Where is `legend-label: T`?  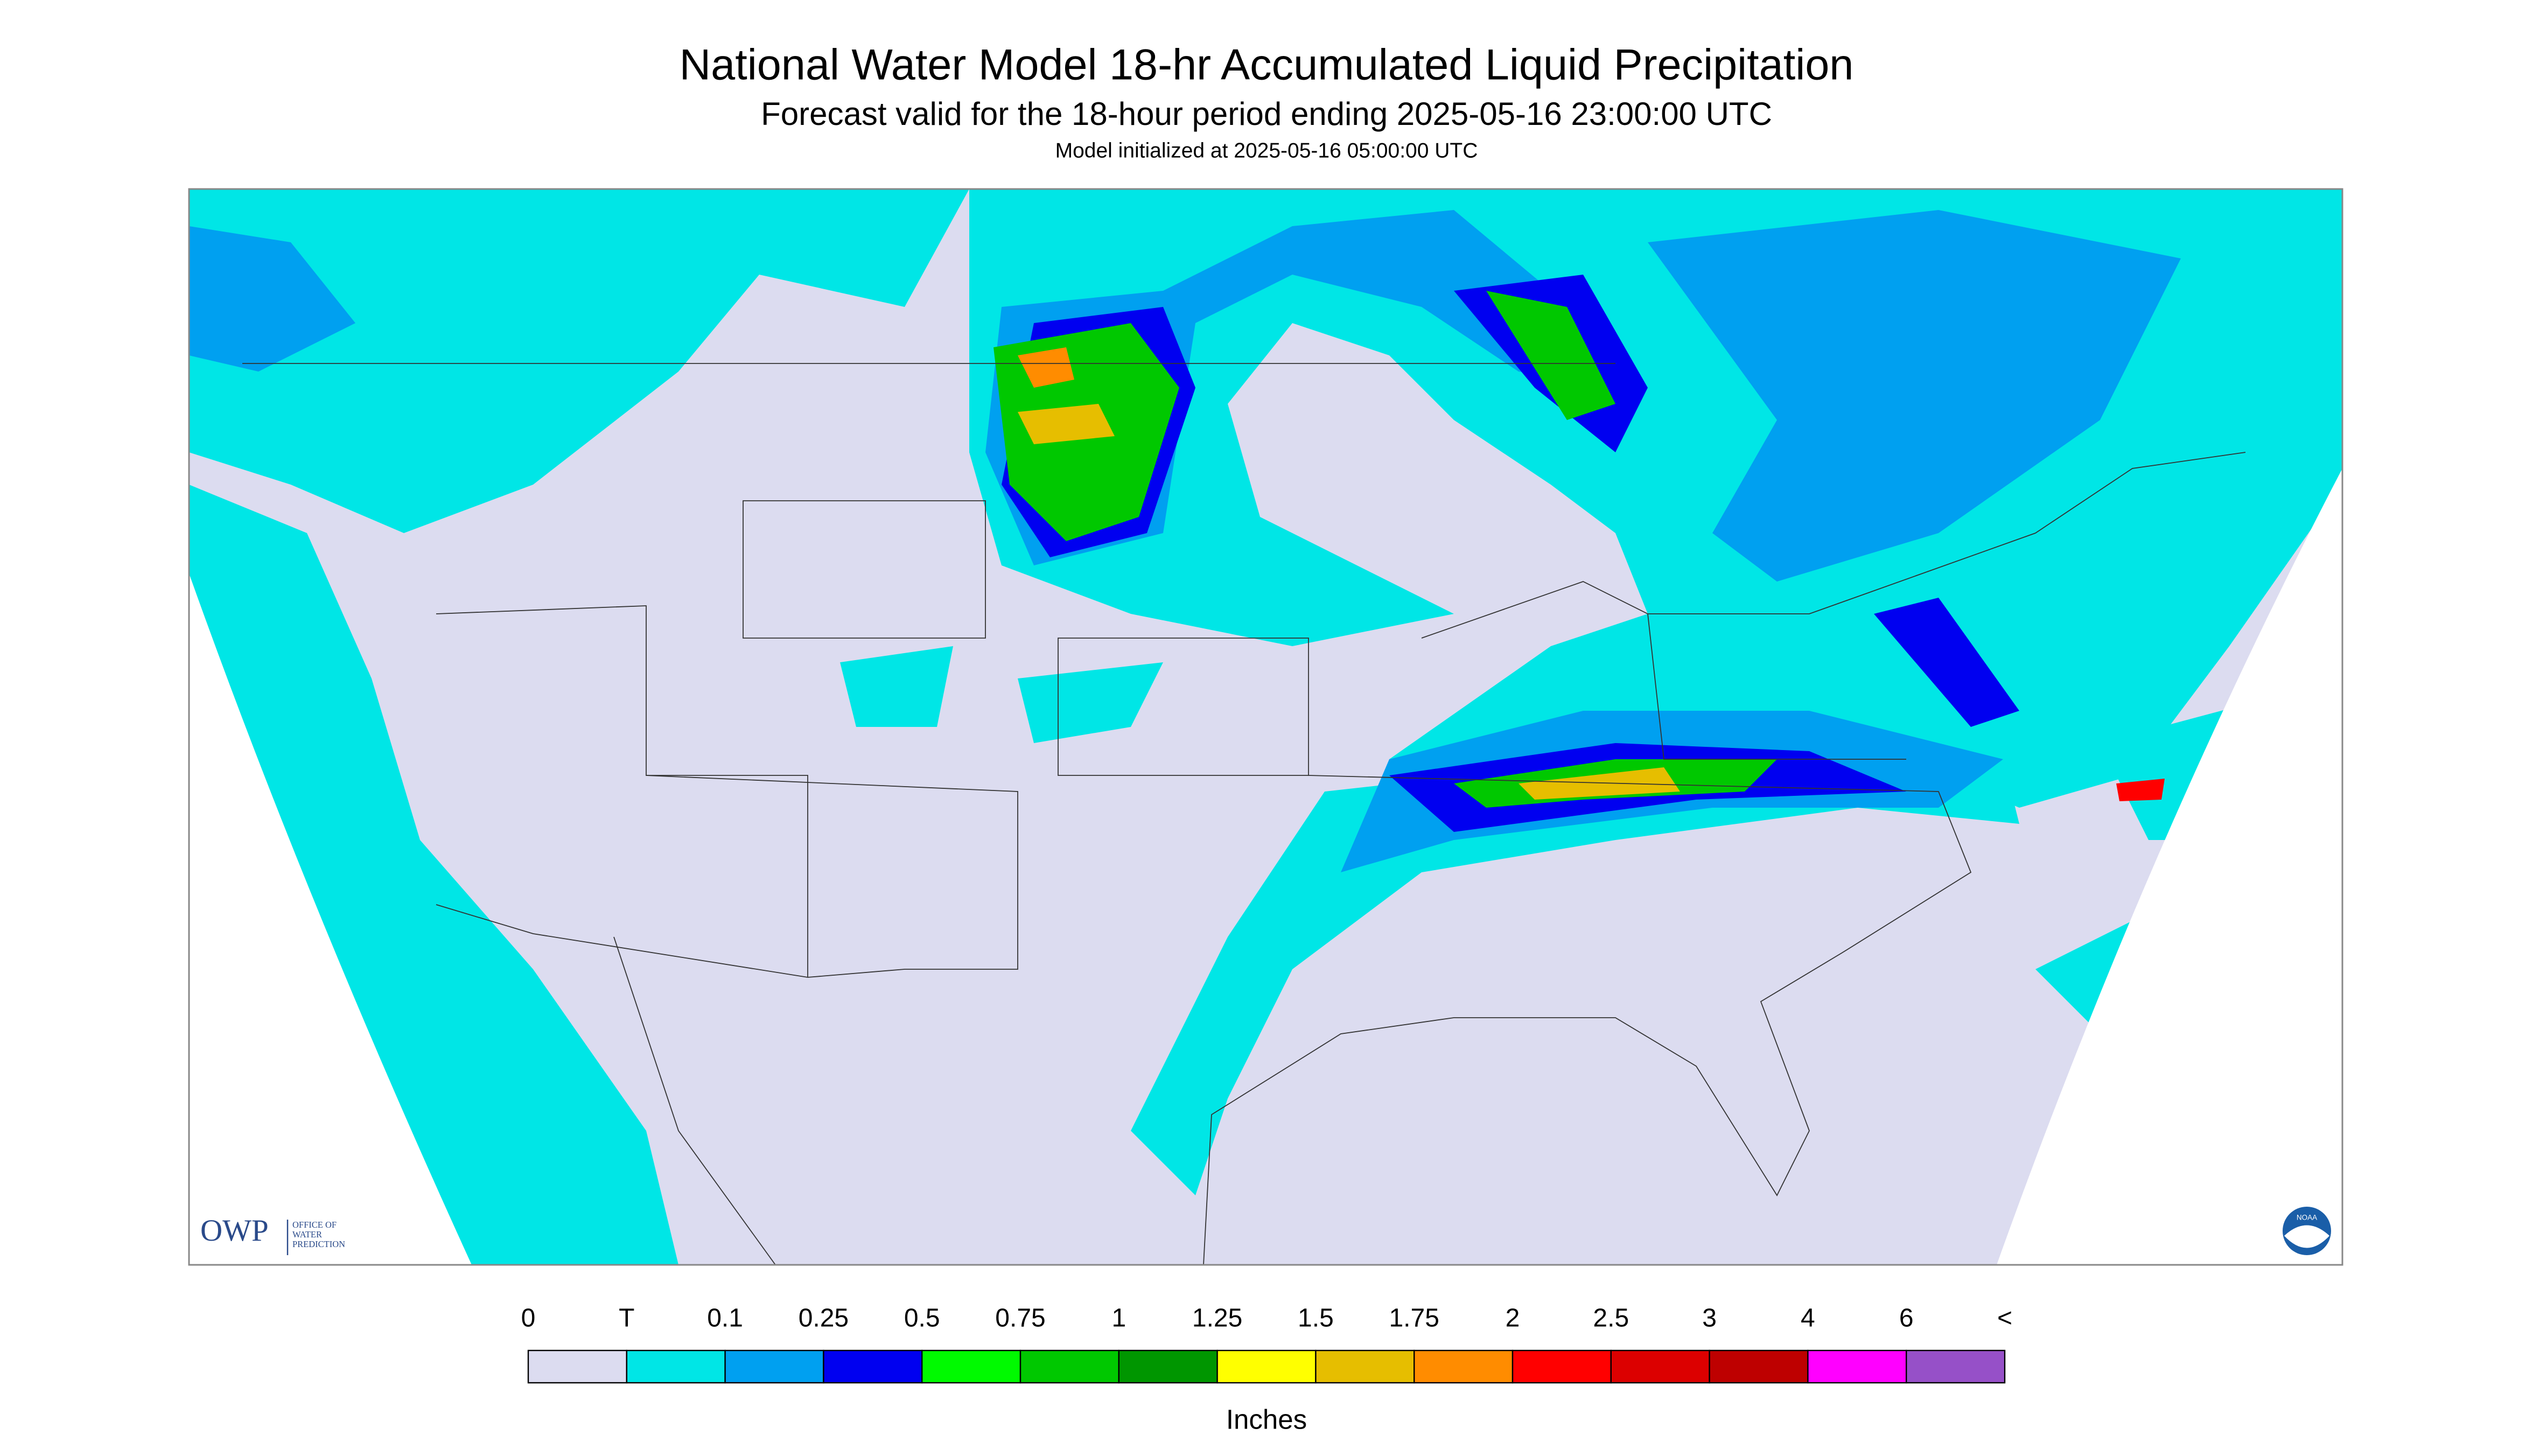
legend-label: T is located at coordinates (627, 1318).